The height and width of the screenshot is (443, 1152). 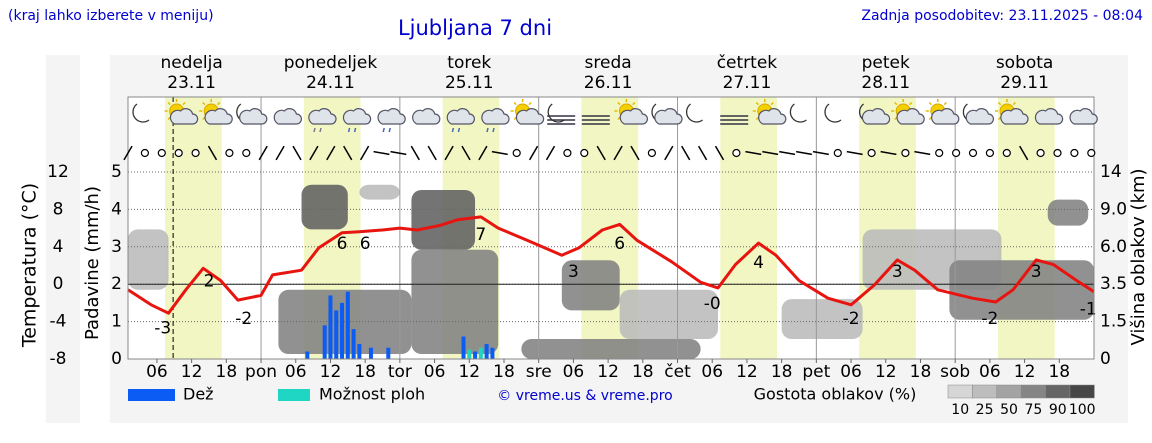 What do you see at coordinates (1002, 16) in the screenshot?
I see `update-time: Zadnja posodobitev: 23.11.2025 - 08:04` at bounding box center [1002, 16].